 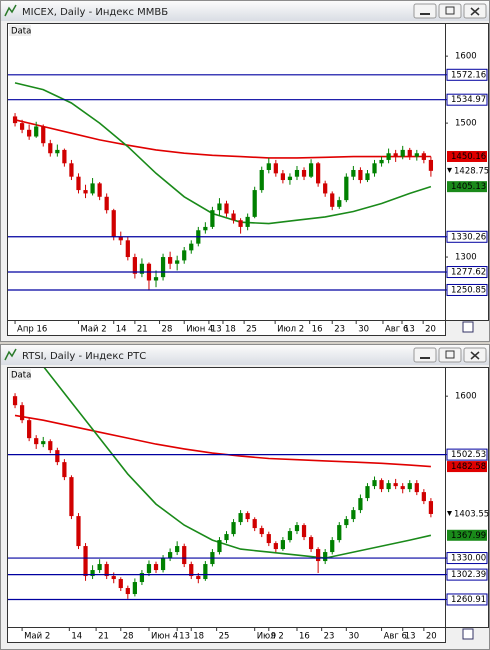 What do you see at coordinates (475, 355) in the screenshot?
I see `close-glyph` at bounding box center [475, 355].